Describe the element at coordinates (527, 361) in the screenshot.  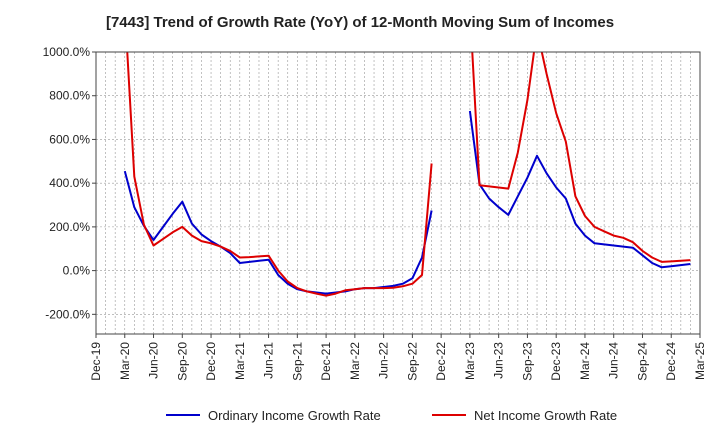
I see `x-tick-label: Sep-23` at that location.